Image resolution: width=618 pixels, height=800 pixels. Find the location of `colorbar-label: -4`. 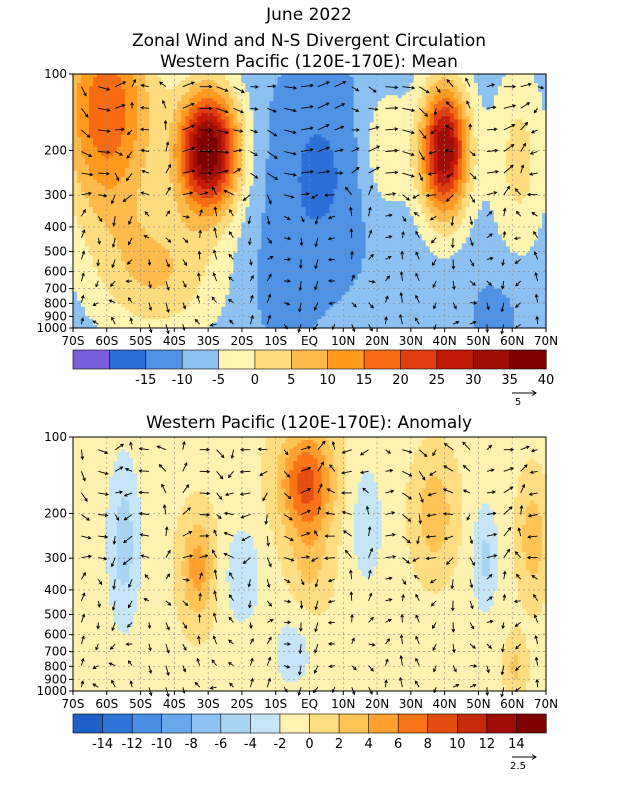

colorbar-label: -4 is located at coordinates (250, 744).